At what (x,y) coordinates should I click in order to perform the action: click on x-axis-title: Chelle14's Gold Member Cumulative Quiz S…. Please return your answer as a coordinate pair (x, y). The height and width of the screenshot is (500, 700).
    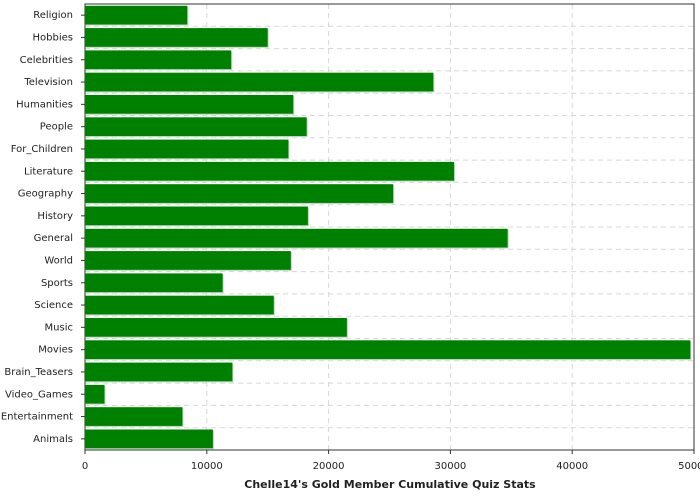
    Looking at the image, I should click on (390, 484).